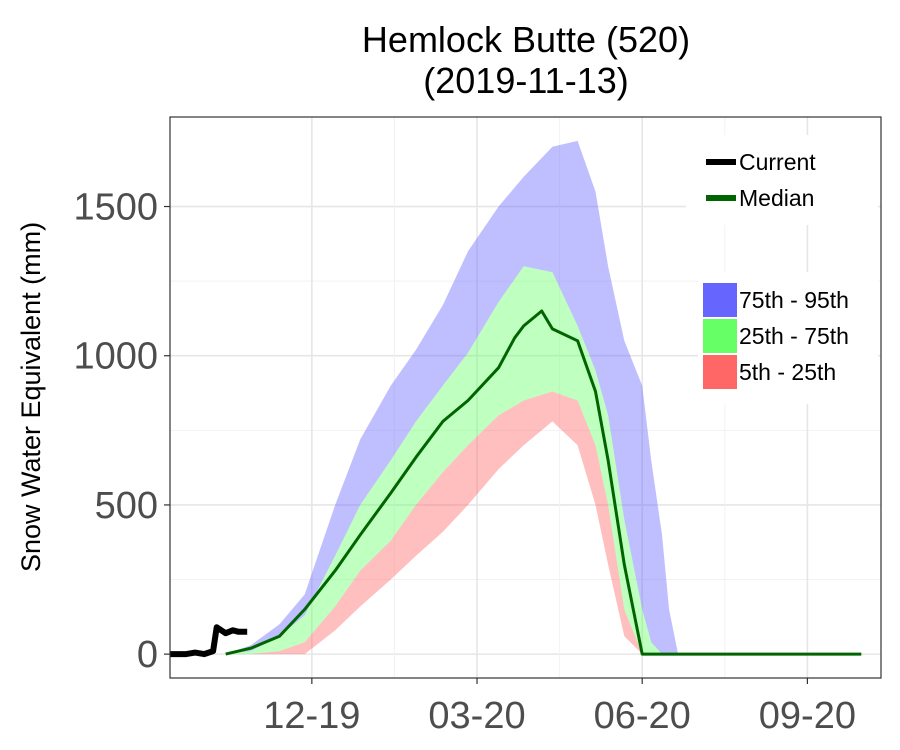 The image size is (900, 750). I want to click on x-tick-label: 06-20, so click(642, 716).